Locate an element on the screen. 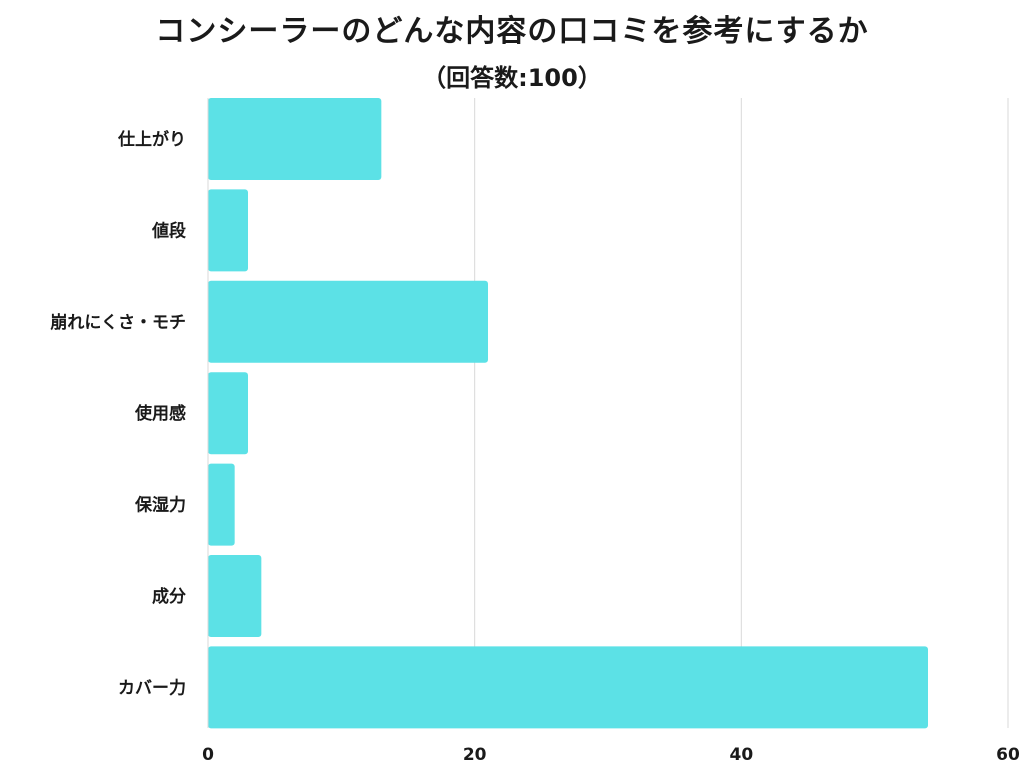 The image size is (1024, 768). chart-subtitle: （回答数:100） is located at coordinates (512, 78).